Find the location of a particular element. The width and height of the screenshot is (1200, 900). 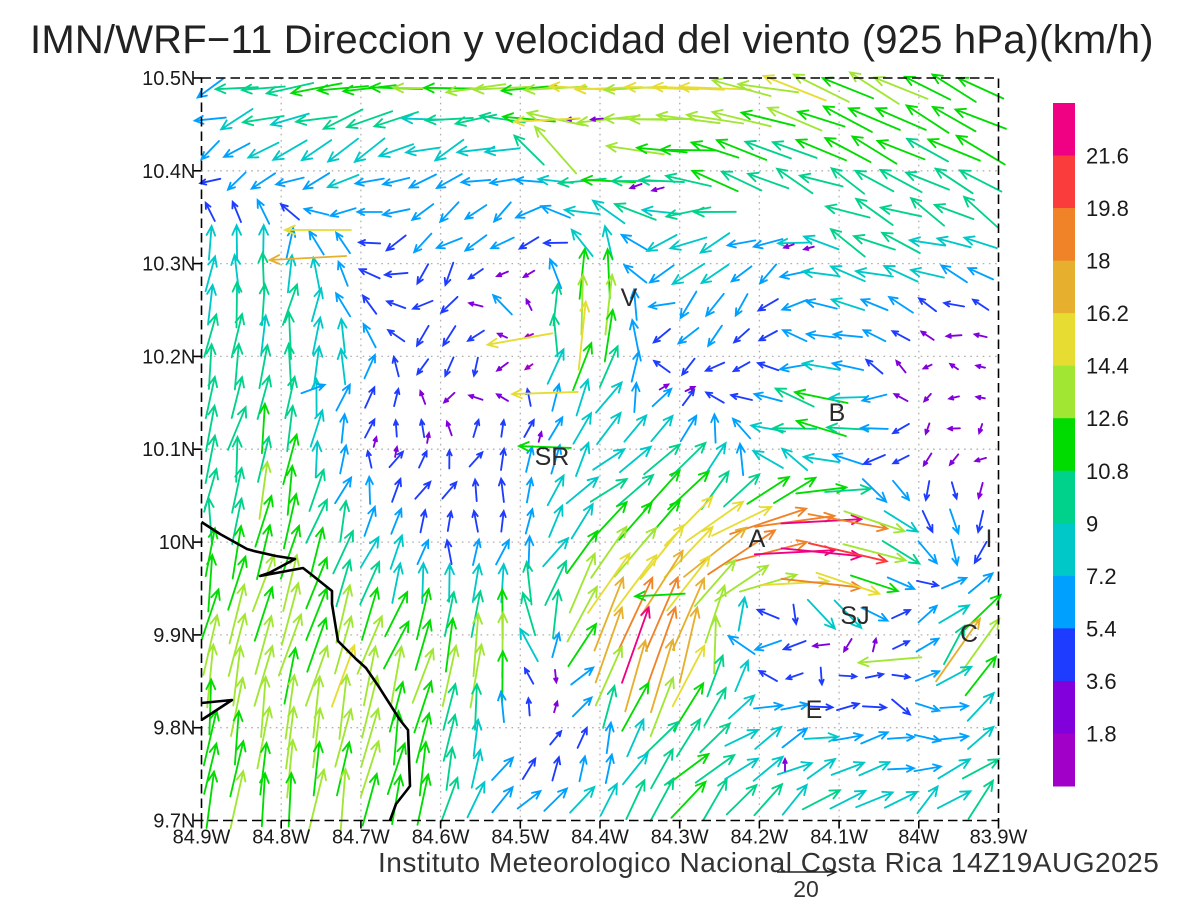

svg-text: SJ is located at coordinates (854, 616).